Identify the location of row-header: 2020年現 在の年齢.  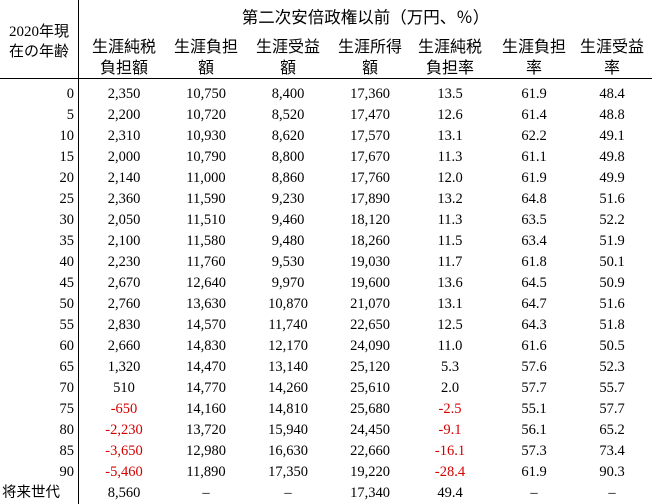
(39, 42).